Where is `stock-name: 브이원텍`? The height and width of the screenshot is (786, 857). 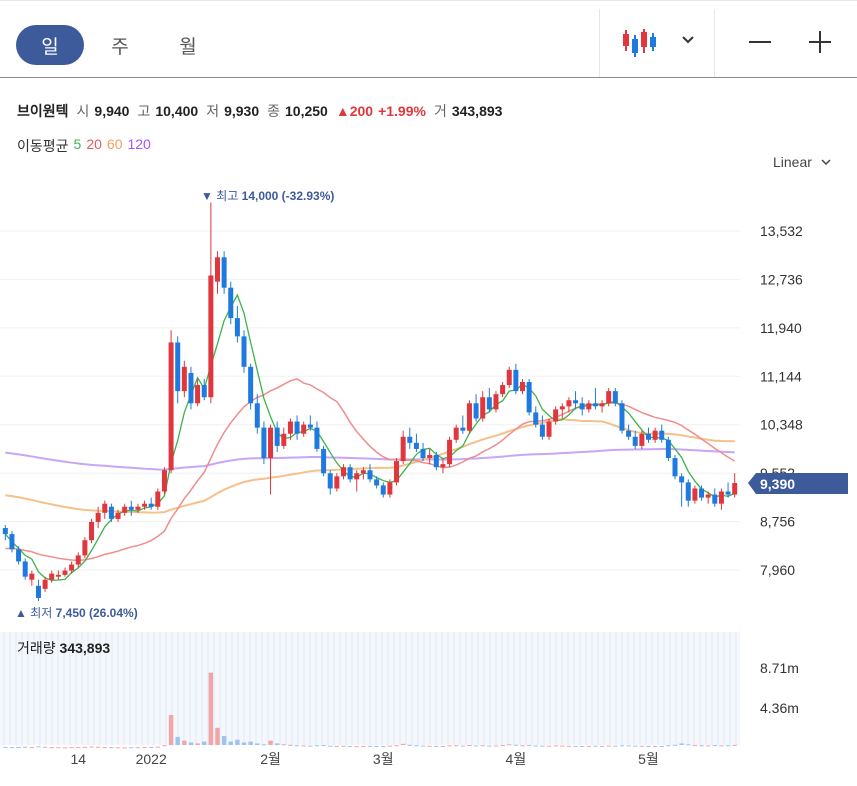
stock-name: 브이원텍 is located at coordinates (43, 111).